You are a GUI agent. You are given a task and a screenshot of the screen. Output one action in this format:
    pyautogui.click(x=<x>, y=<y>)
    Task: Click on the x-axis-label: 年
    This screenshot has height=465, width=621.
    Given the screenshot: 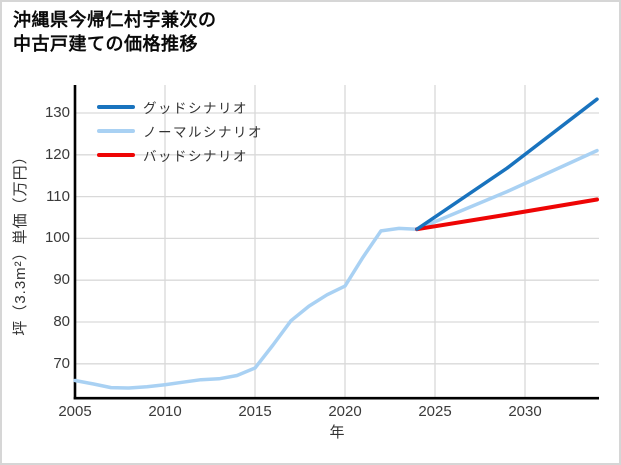 What is the action you would take?
    pyautogui.click(x=337, y=432)
    